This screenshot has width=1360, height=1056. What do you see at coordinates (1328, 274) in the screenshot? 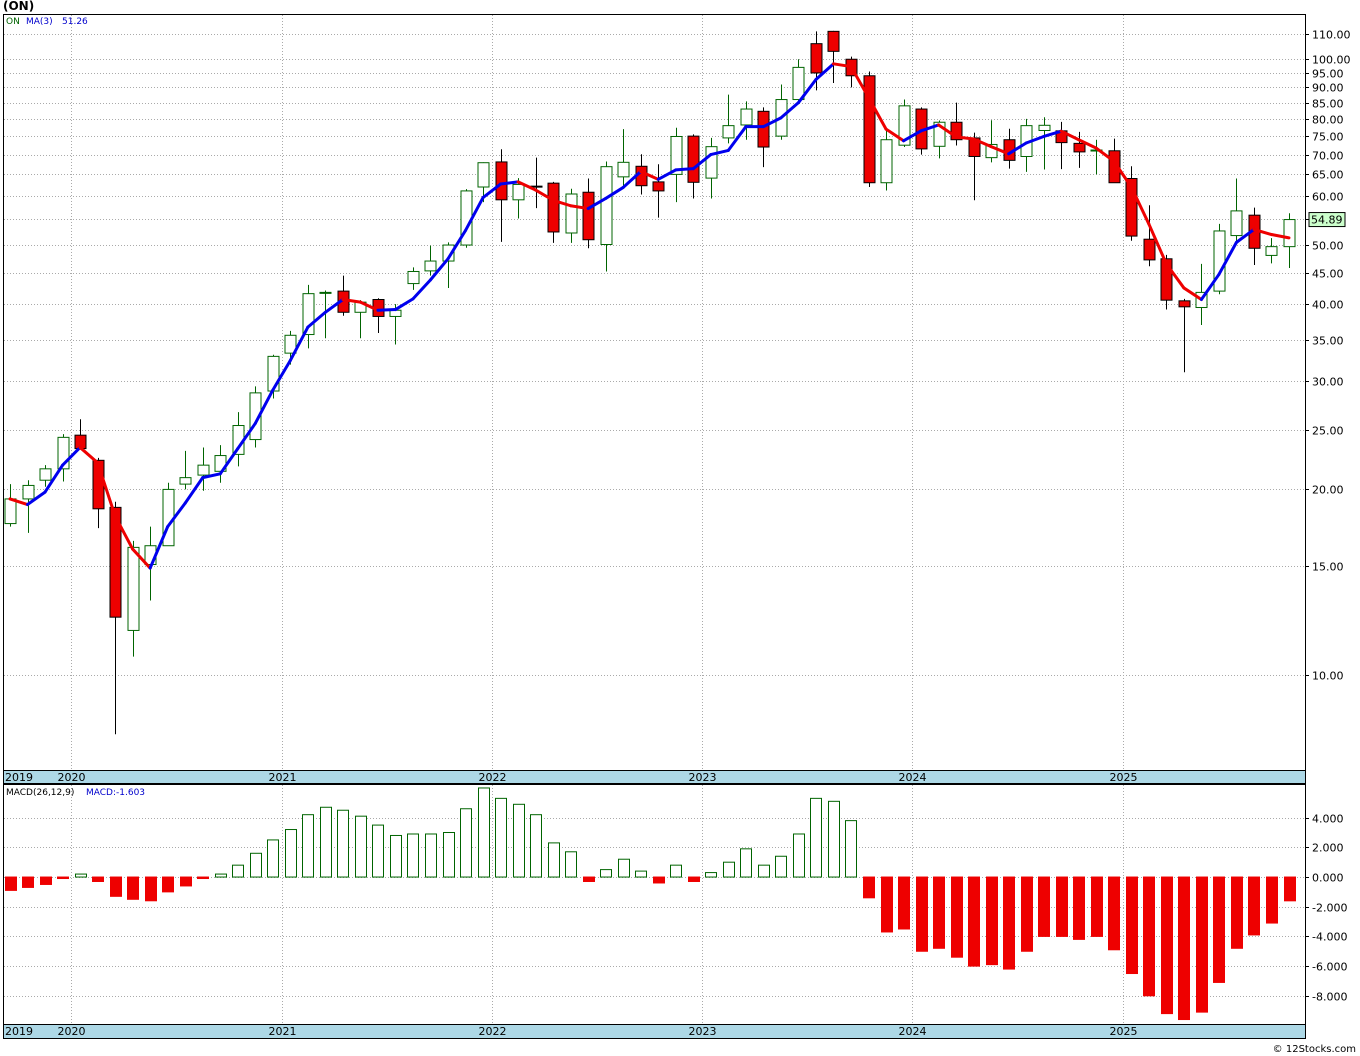
I see `price-axis-label: 45.00` at bounding box center [1328, 274].